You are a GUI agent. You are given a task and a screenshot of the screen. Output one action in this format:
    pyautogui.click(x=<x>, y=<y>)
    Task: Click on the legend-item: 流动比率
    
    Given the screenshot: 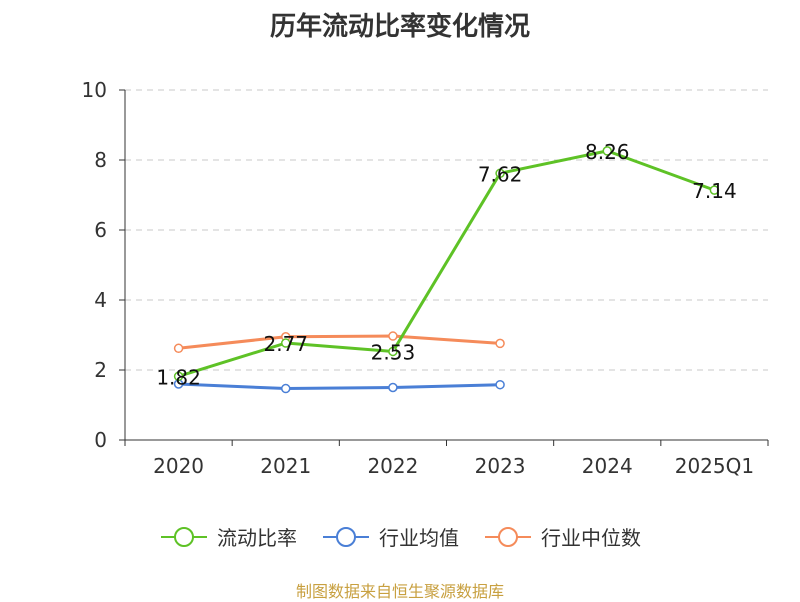 What is the action you would take?
    pyautogui.click(x=228, y=536)
    